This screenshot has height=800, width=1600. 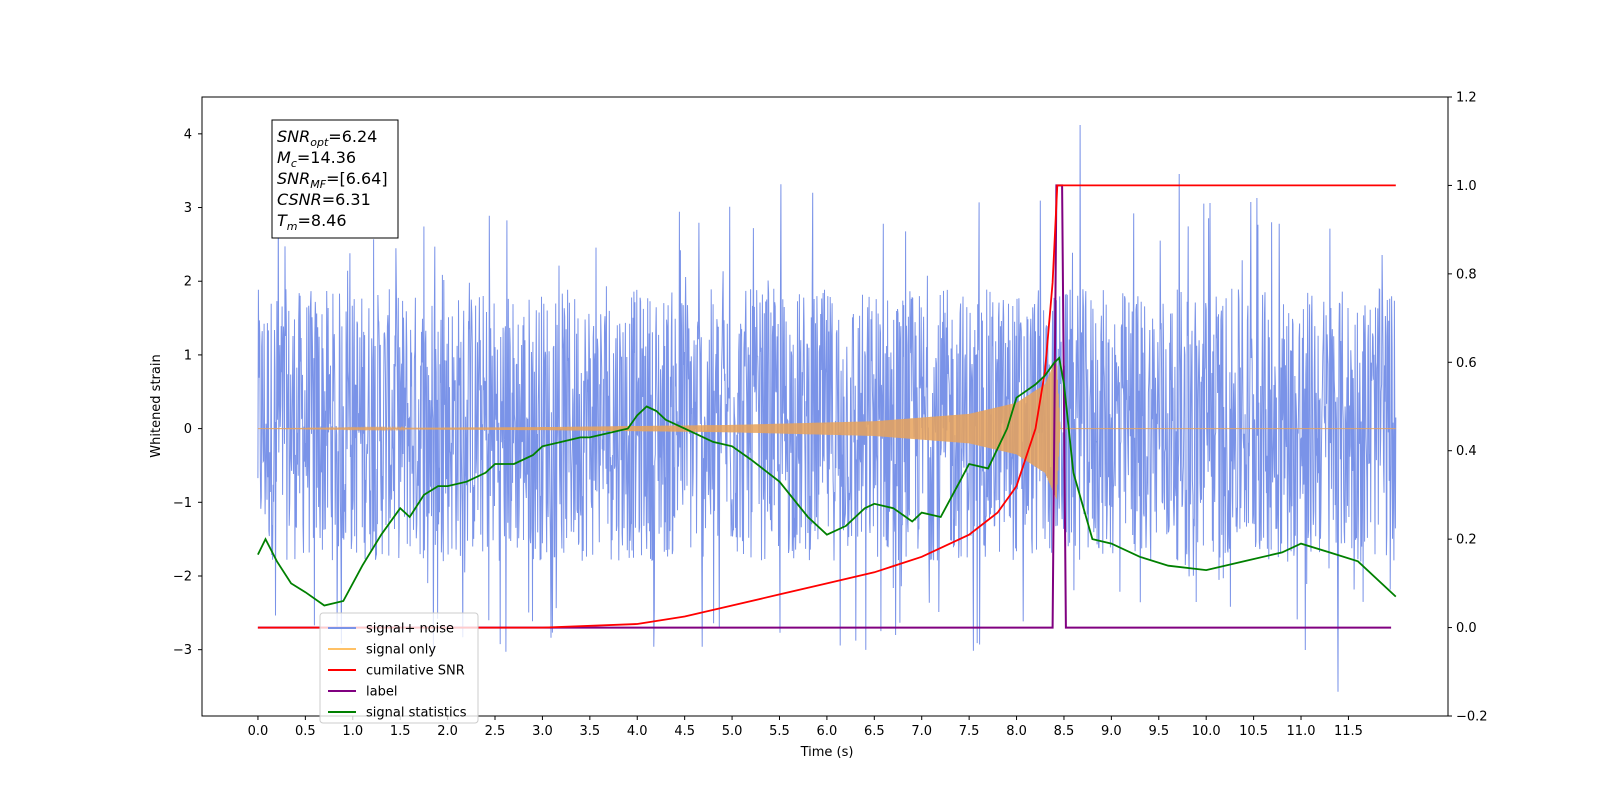 I want to click on x-axis-label: Time (s), so click(x=827, y=752).